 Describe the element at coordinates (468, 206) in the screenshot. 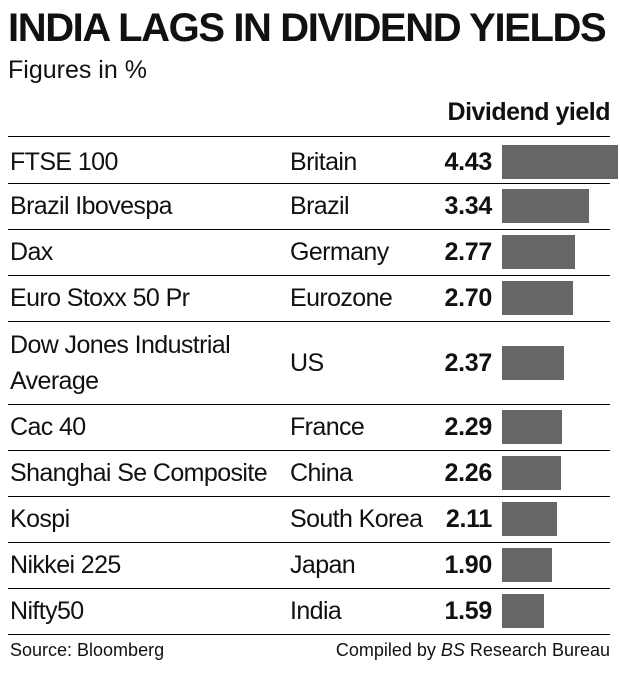

I see `dividend-yield-value: 3.34` at that location.